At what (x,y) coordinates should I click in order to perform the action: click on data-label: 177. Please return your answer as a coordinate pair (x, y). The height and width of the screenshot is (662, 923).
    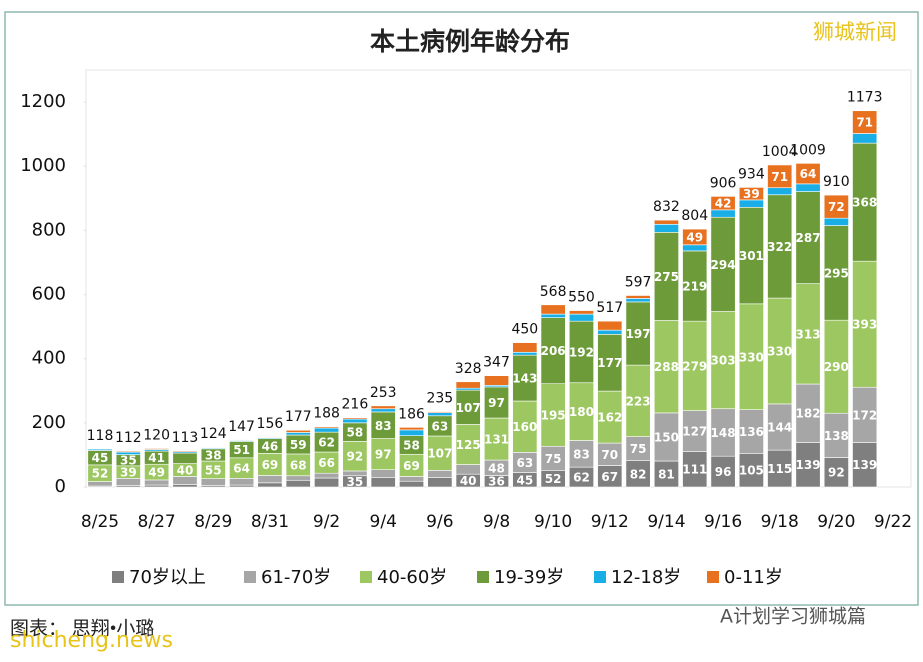
    Looking at the image, I should click on (609, 363).